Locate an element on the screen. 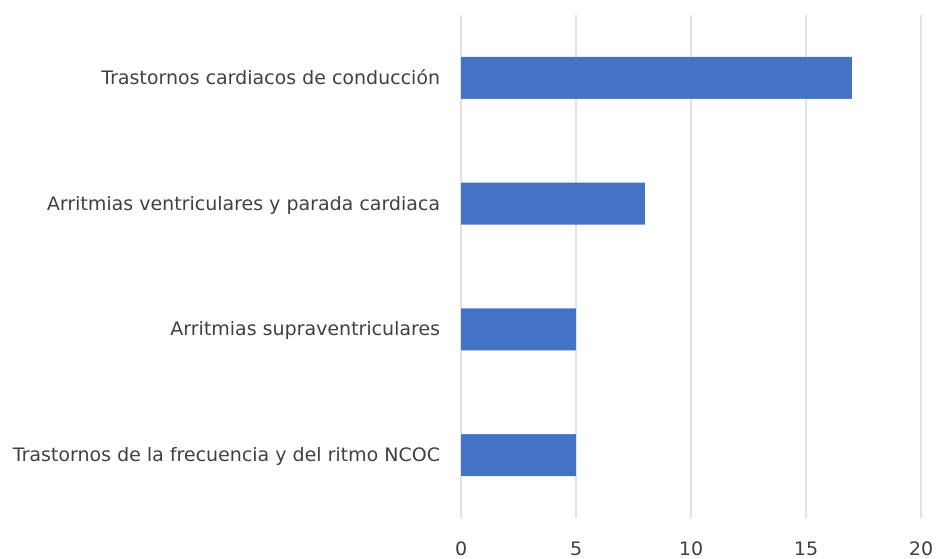  x-tick-label: 0 is located at coordinates (461, 548).